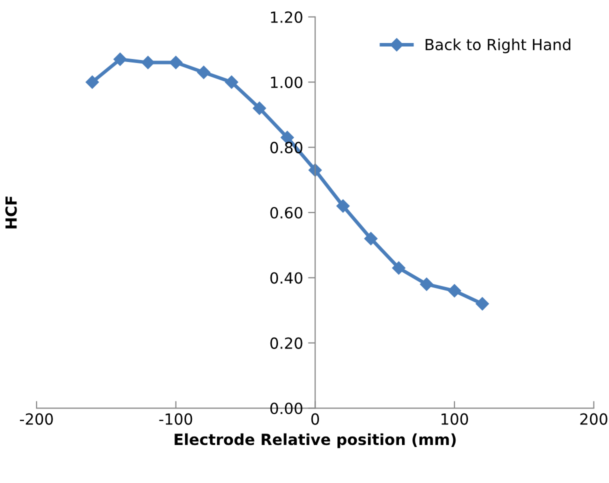  What do you see at coordinates (286, 343) in the screenshot?
I see `y-tick-label: 0.20` at bounding box center [286, 343].